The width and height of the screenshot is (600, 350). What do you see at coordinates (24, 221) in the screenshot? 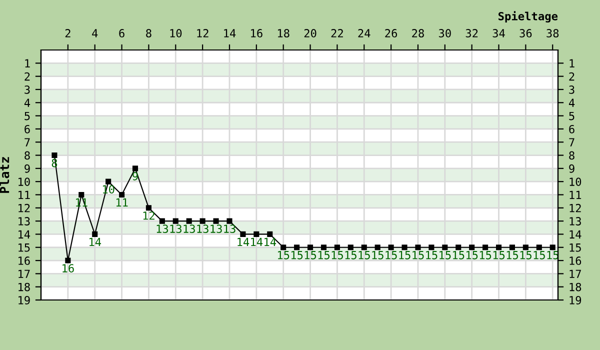
I see `y-tick-label: 13` at bounding box center [24, 221].